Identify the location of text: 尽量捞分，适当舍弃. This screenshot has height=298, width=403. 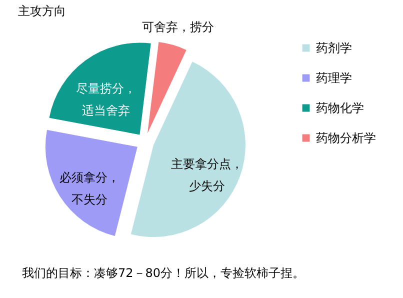
(106, 100).